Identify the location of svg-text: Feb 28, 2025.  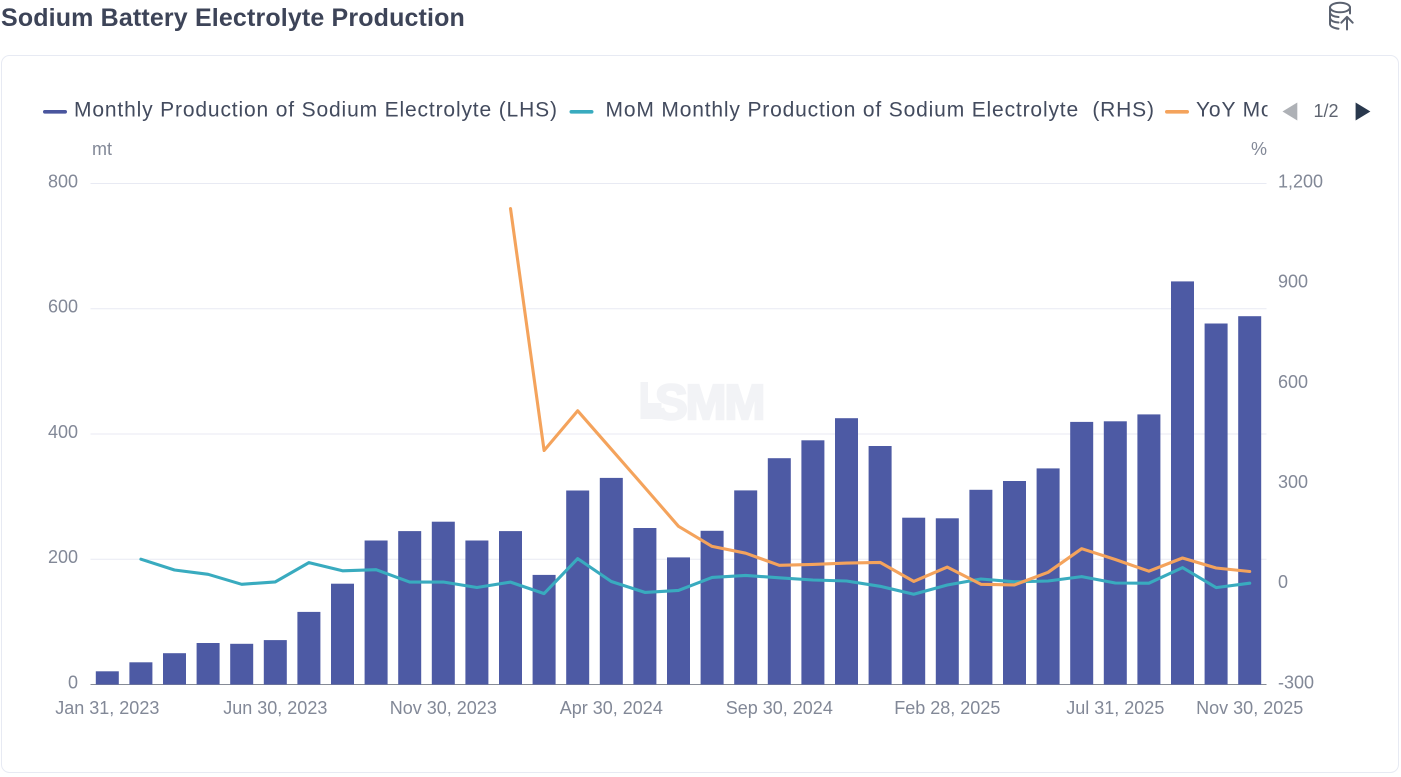
(947, 708).